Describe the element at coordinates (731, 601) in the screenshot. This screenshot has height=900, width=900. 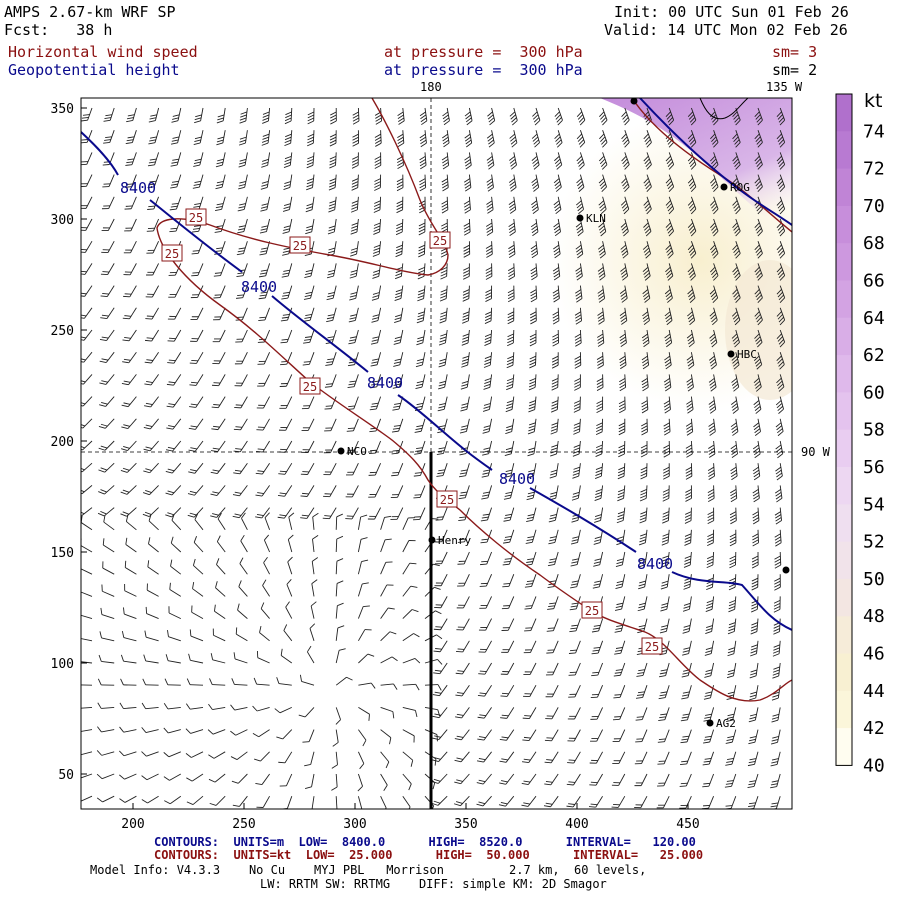
I see `height-contour-8400-f` at that location.